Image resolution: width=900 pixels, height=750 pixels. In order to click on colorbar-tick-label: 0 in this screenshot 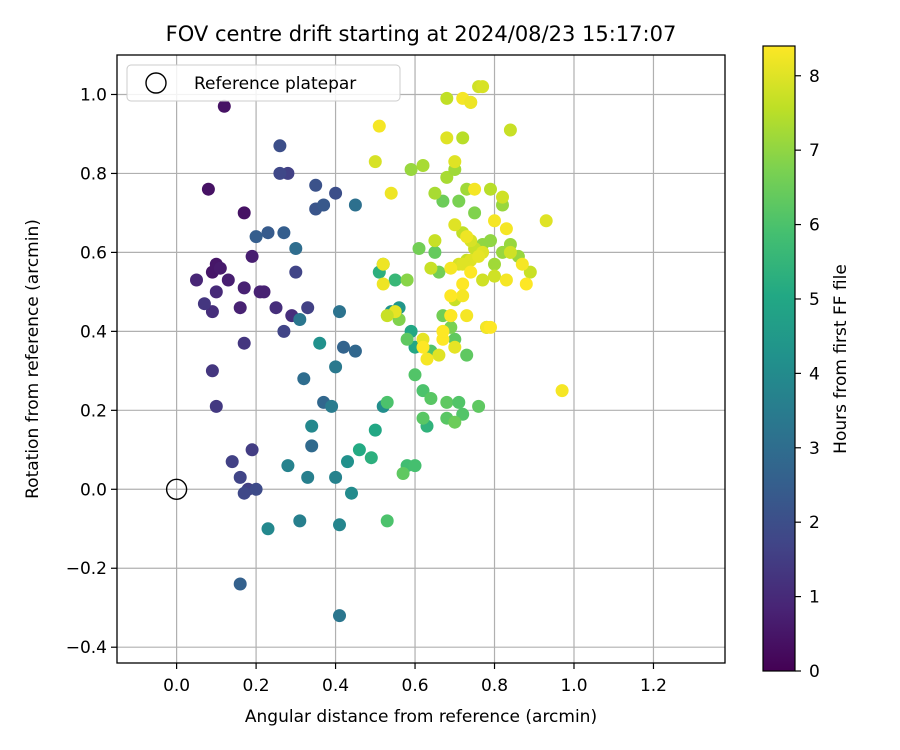, I will do `click(814, 672)`.